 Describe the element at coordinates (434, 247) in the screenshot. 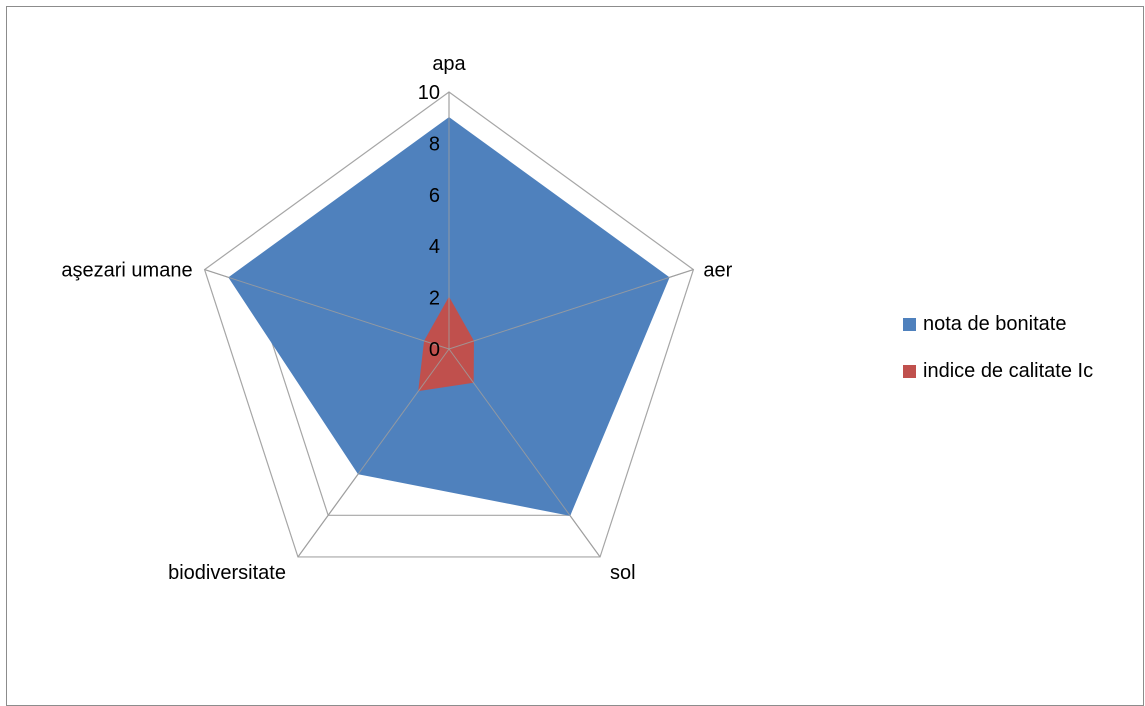

I see `tick-label: 4` at that location.